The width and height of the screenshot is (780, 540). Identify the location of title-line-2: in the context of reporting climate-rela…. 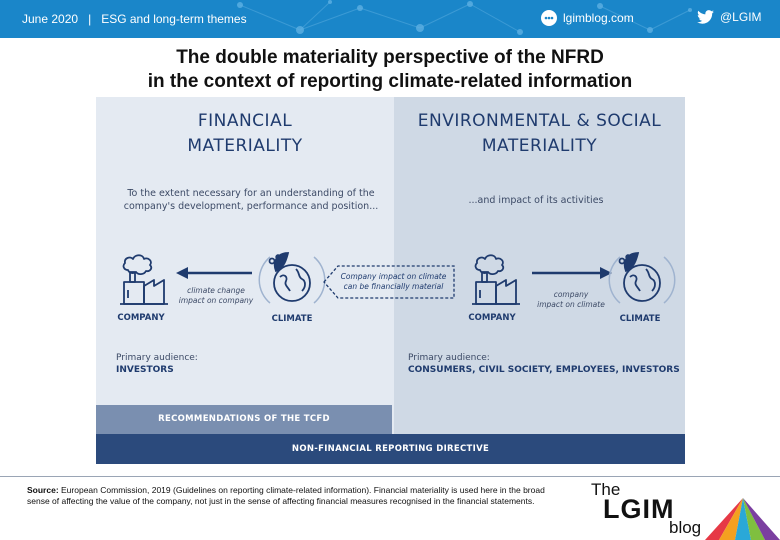
(390, 81).